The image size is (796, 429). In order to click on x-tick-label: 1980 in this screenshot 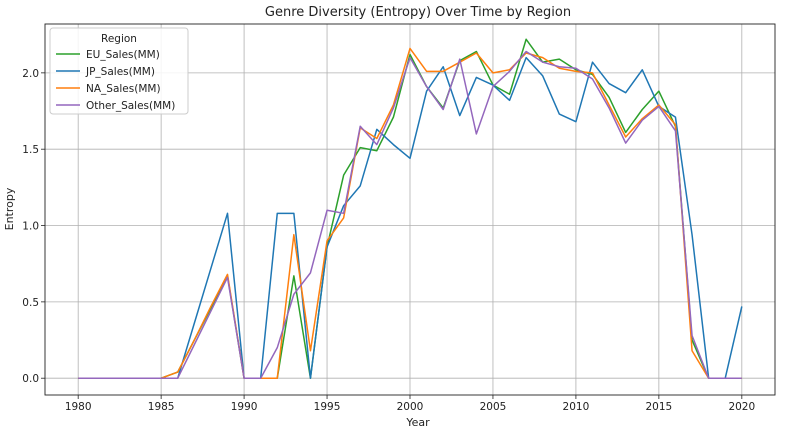, I will do `click(78, 407)`.